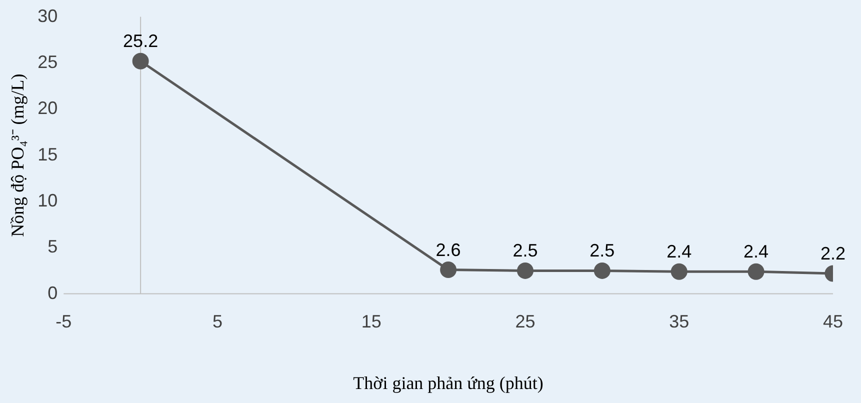  What do you see at coordinates (48, 200) in the screenshot?
I see `y-tick-label: 10` at bounding box center [48, 200].